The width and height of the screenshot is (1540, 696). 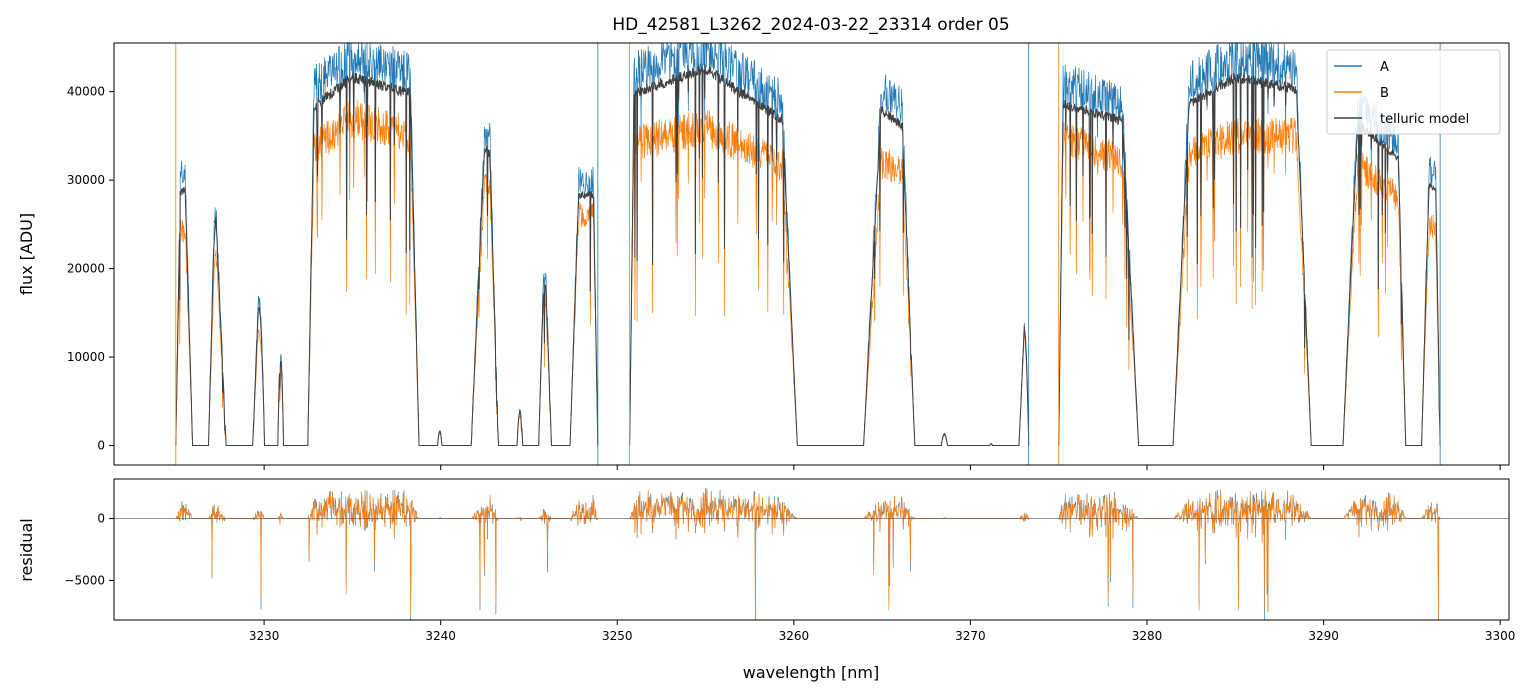 I want to click on flux-y-tick-label-4: 30000, so click(x=86, y=180).